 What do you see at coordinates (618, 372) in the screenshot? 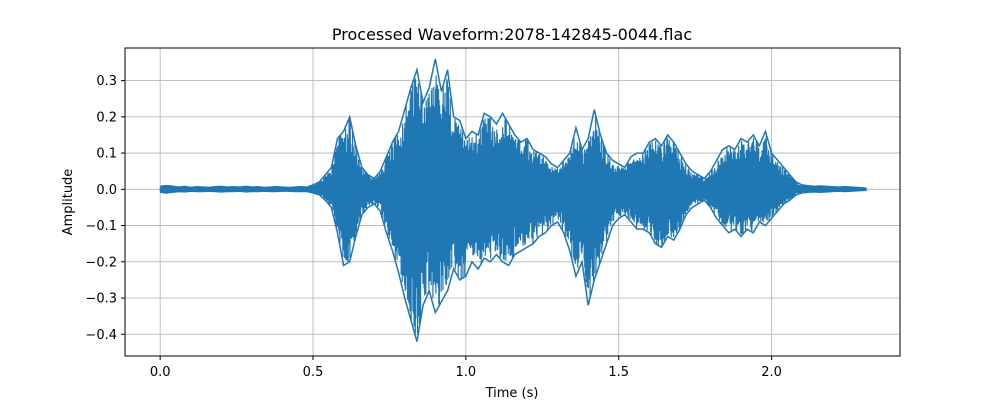
I see `x-tick-label: 1.5` at bounding box center [618, 372].